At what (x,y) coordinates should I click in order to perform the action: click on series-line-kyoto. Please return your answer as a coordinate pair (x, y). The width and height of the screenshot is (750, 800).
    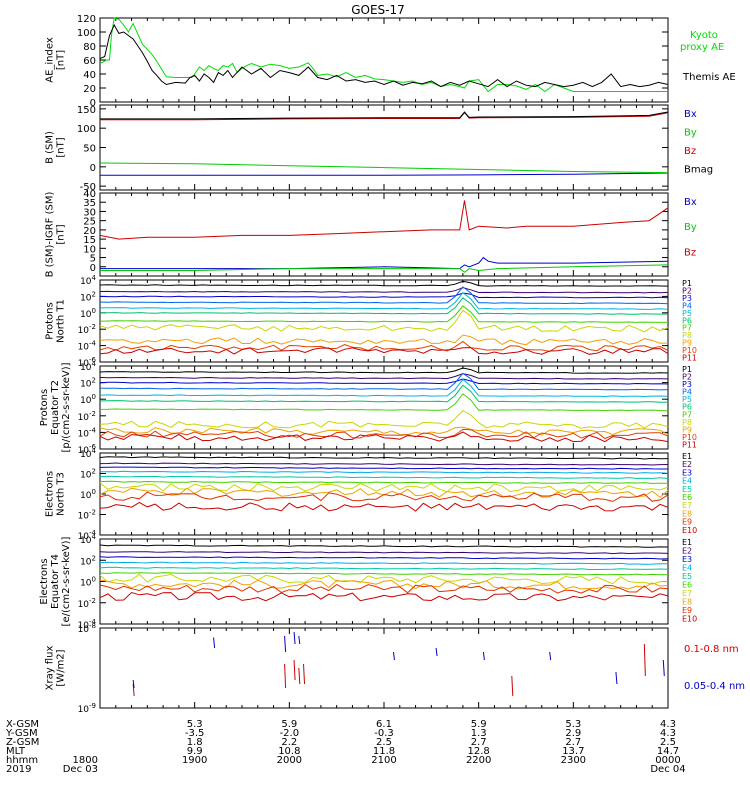
    Looking at the image, I should click on (383, 55).